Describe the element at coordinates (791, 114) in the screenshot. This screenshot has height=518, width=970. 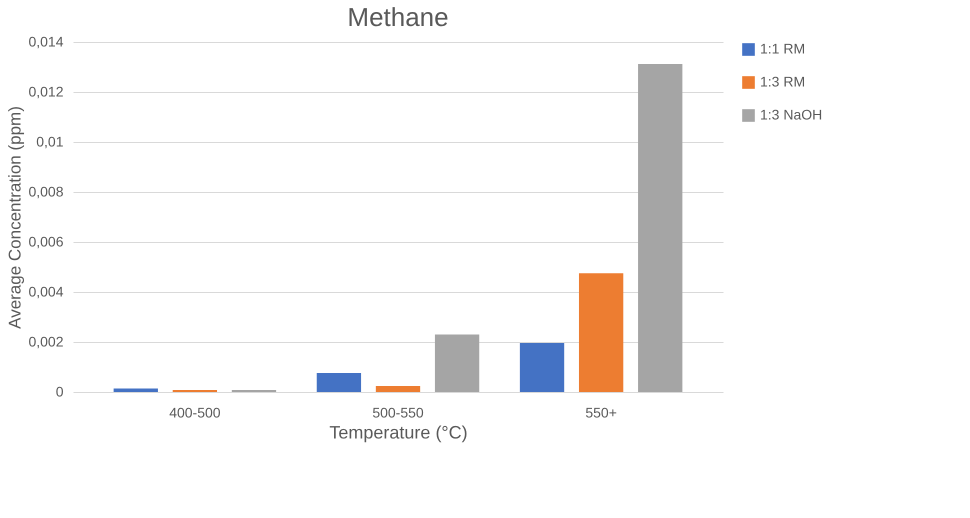
I see `legend-label: 1:3 NaOH` at that location.